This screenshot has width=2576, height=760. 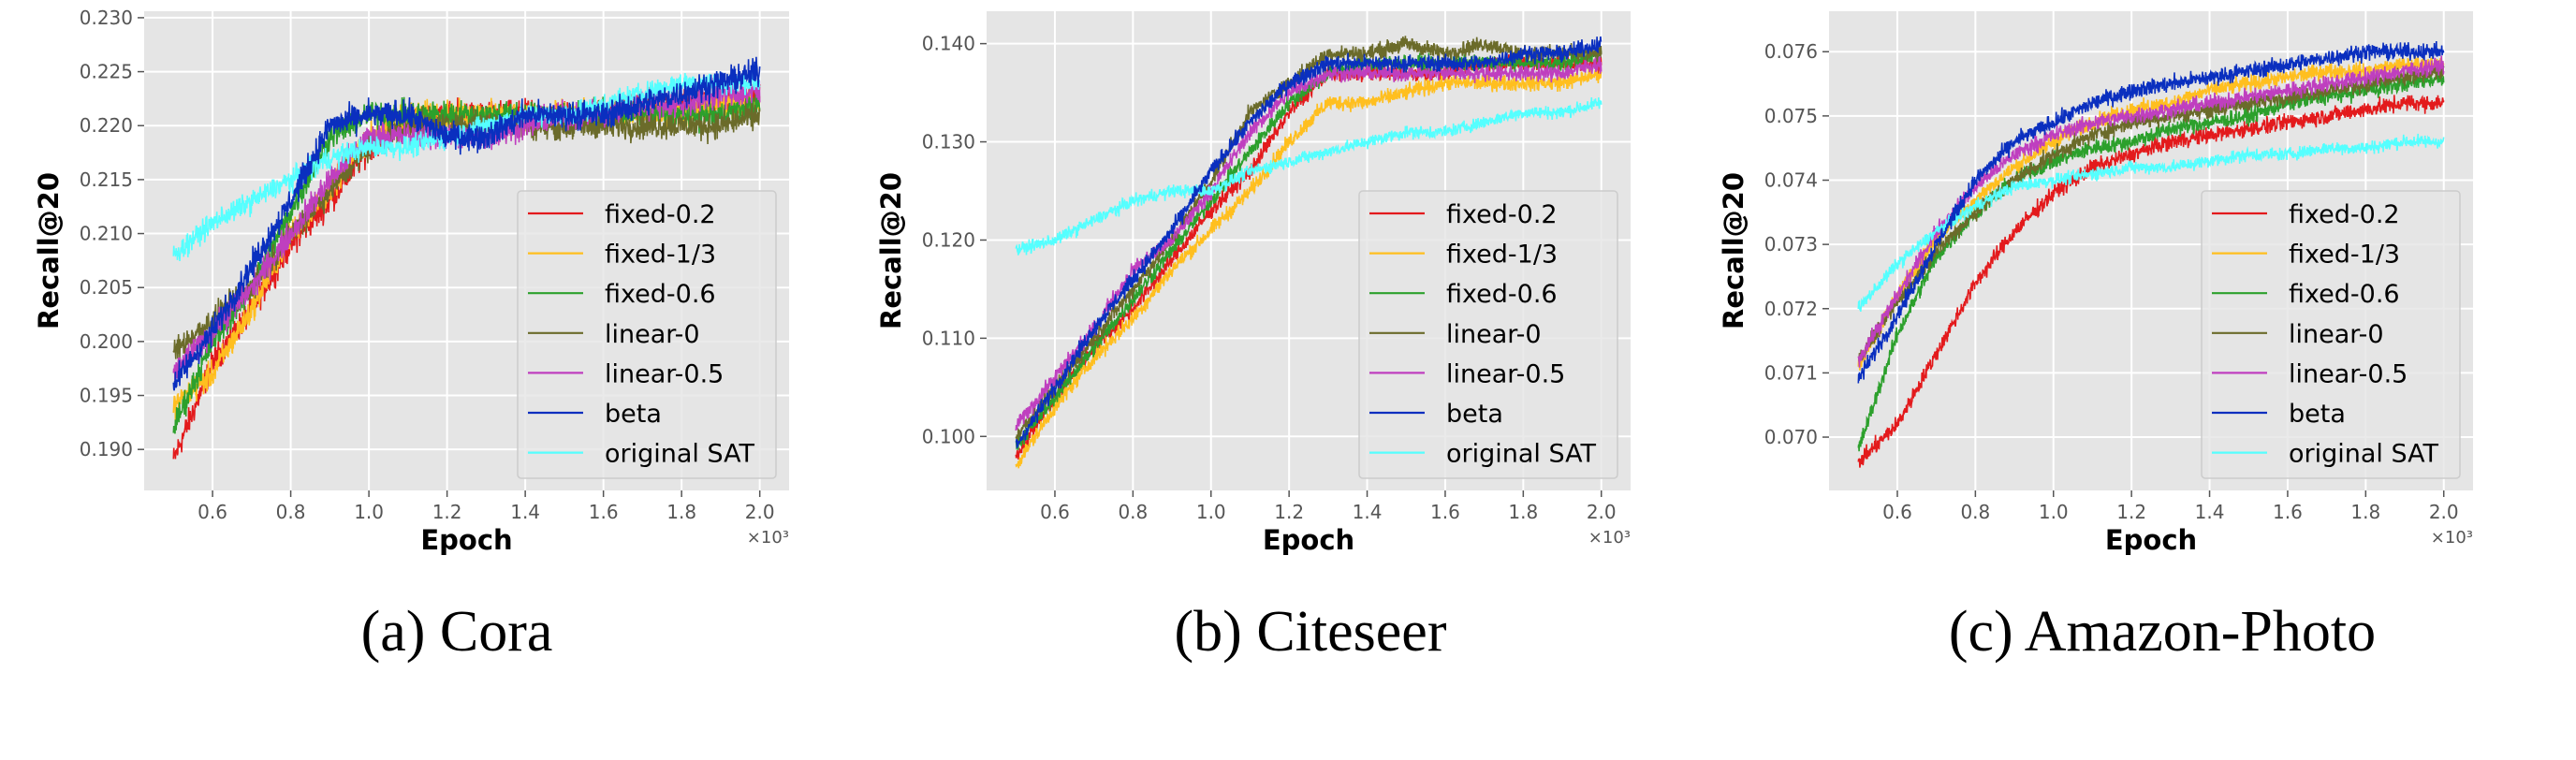 I want to click on y-tick-label: 0.140, so click(x=948, y=44).